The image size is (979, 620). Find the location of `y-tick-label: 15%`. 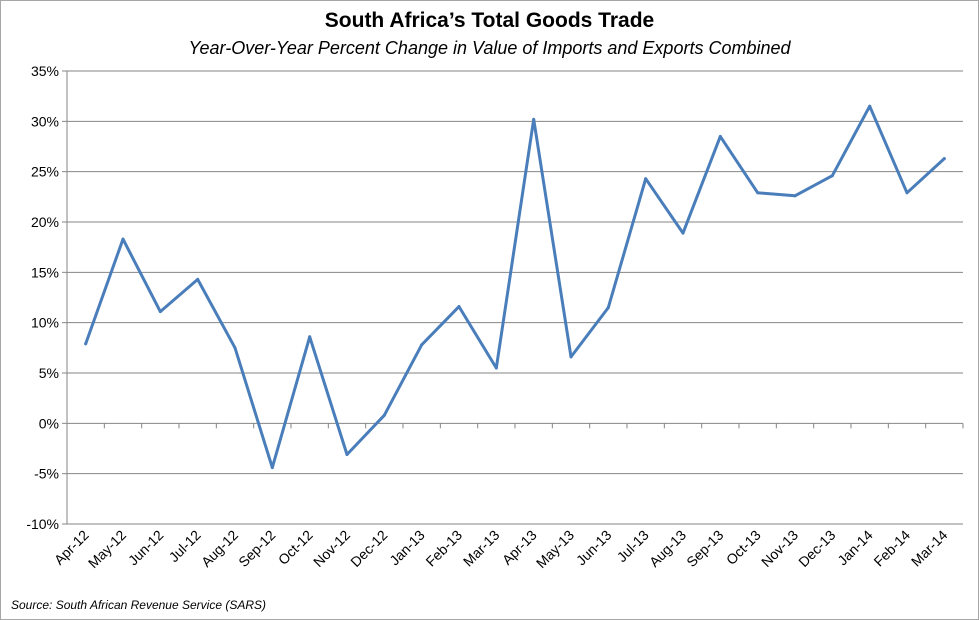

y-tick-label: 15% is located at coordinates (45, 272).